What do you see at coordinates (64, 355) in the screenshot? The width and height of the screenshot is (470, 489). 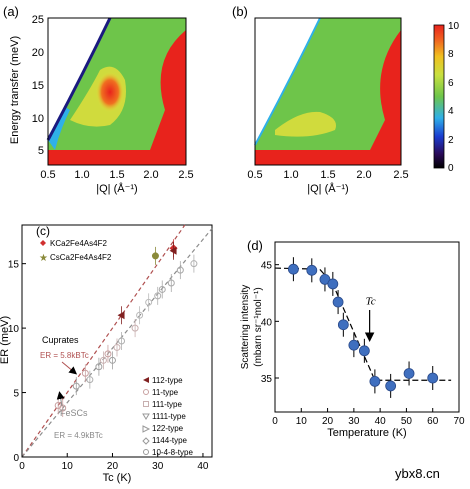 I see `annot-cuprates-eq: ER = 5.8kBTc` at bounding box center [64, 355].